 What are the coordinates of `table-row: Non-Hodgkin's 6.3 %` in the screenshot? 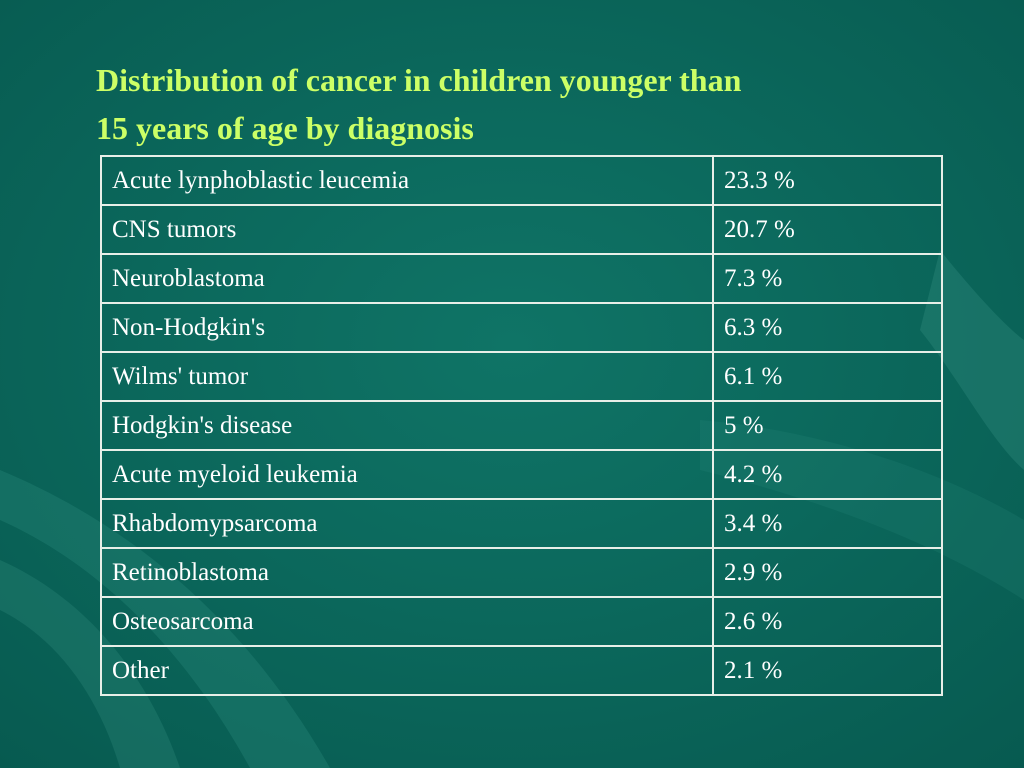 It's located at (521, 327).